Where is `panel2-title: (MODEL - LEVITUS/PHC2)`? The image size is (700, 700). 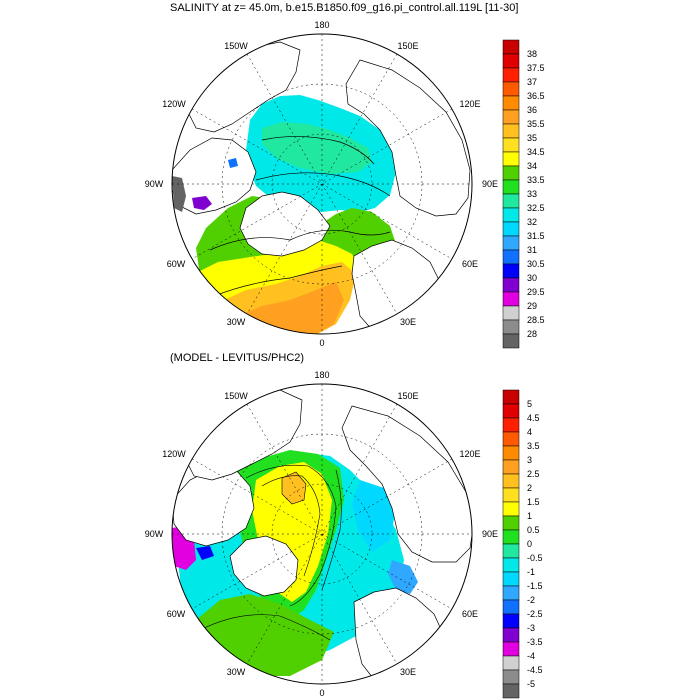
panel2-title: (MODEL - LEVITUS/PHC2) is located at coordinates (237, 358).